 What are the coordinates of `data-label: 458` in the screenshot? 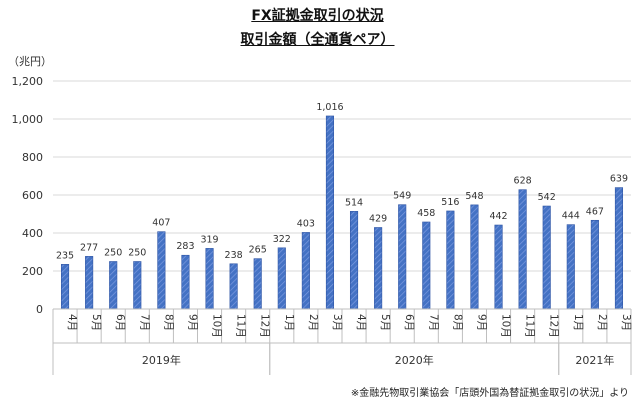 It's located at (426, 213).